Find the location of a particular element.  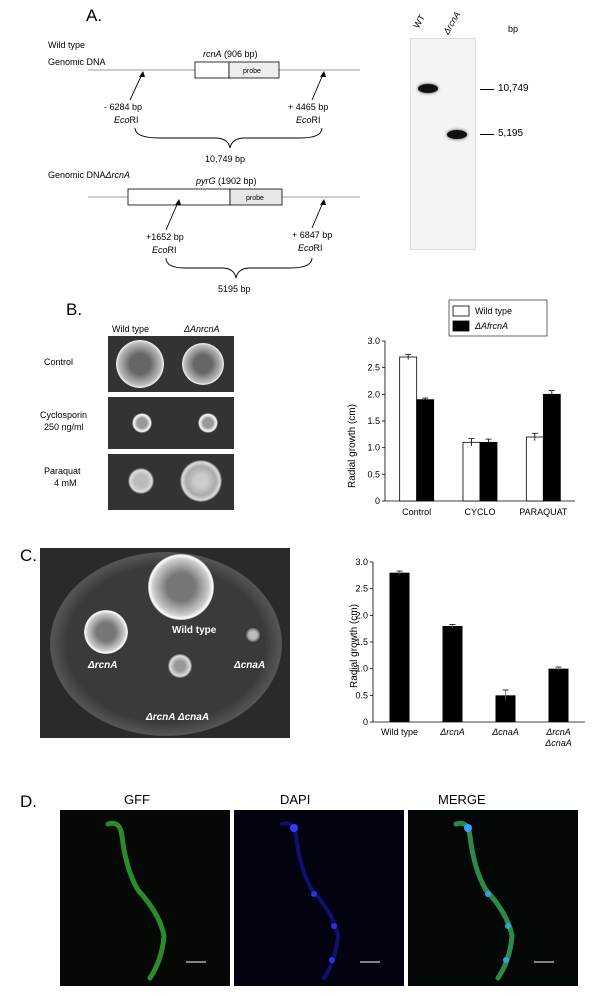

chart-b-xlabel-2: PARAQUAT is located at coordinates (543, 512).